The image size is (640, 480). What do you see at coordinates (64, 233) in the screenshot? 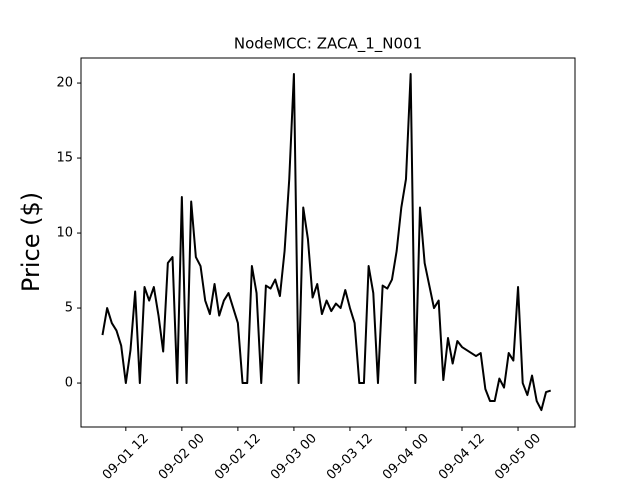
I see `y-tick-label: 10` at bounding box center [64, 233].